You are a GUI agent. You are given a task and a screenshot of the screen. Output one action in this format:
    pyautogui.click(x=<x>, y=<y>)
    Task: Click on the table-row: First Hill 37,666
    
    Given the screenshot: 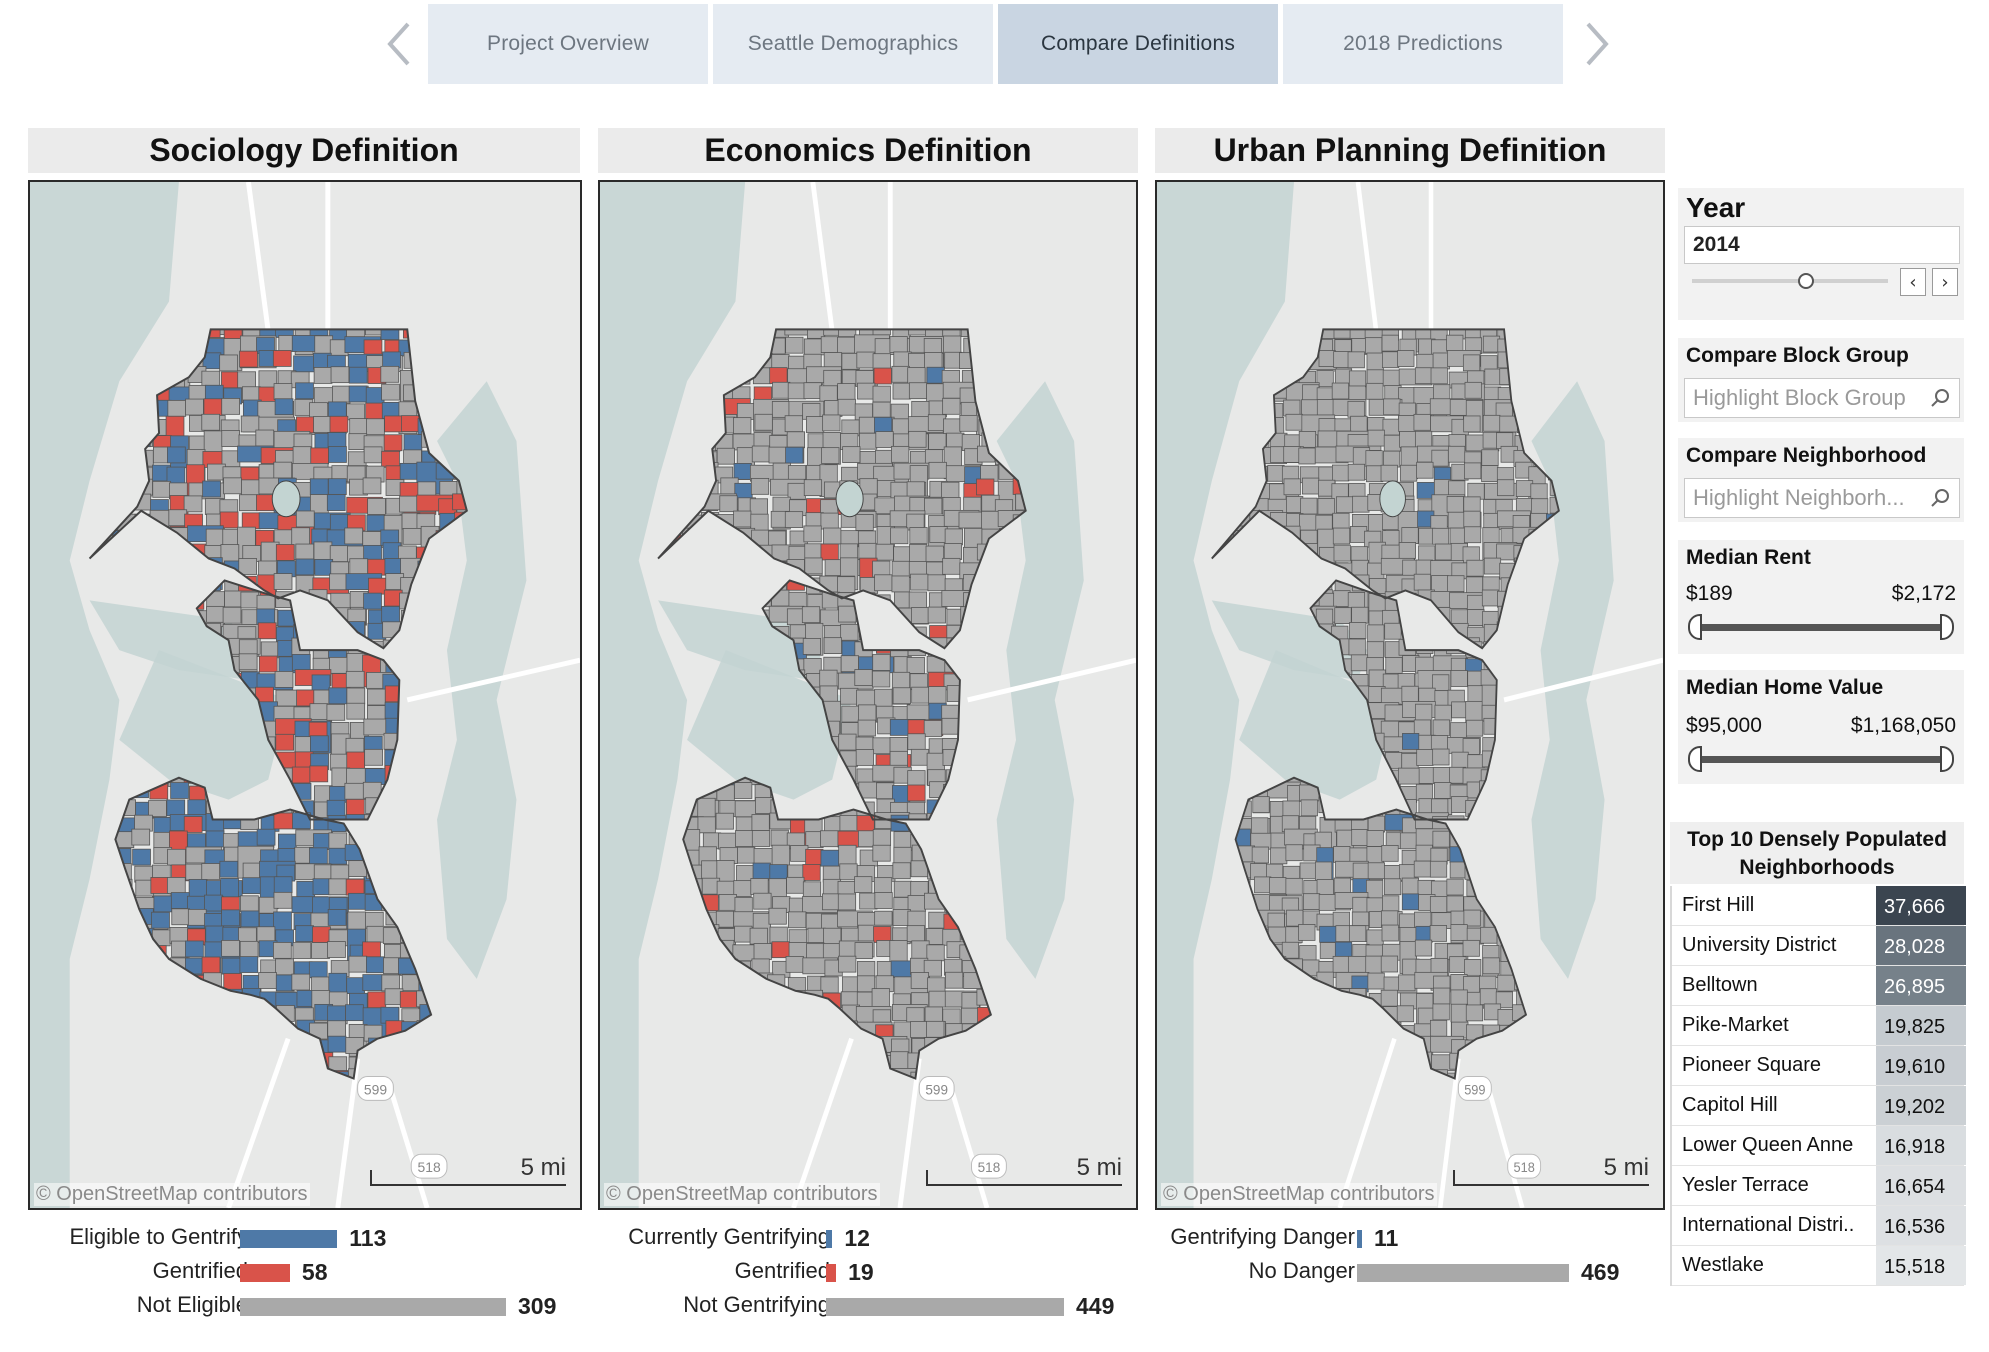 What is the action you would take?
    pyautogui.click(x=1819, y=906)
    